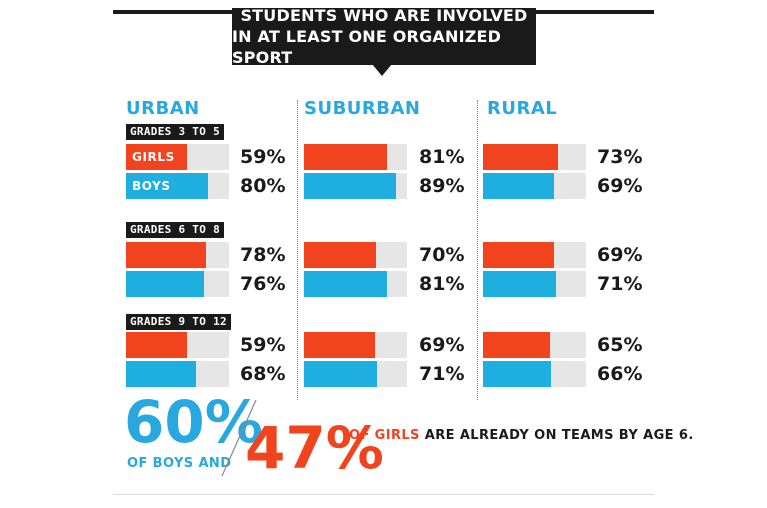 This screenshot has height=508, width=767. What do you see at coordinates (175, 132) in the screenshot?
I see `grade-group-label: GRADES 3 TO 5` at bounding box center [175, 132].